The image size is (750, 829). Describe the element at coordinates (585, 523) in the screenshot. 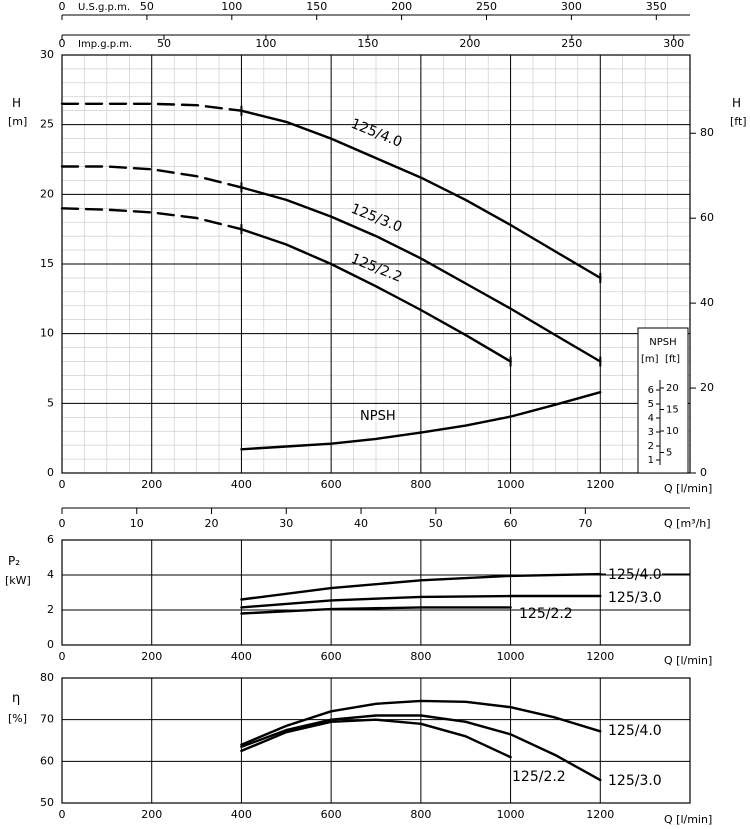

I see `m3h-tick-label: 70` at that location.